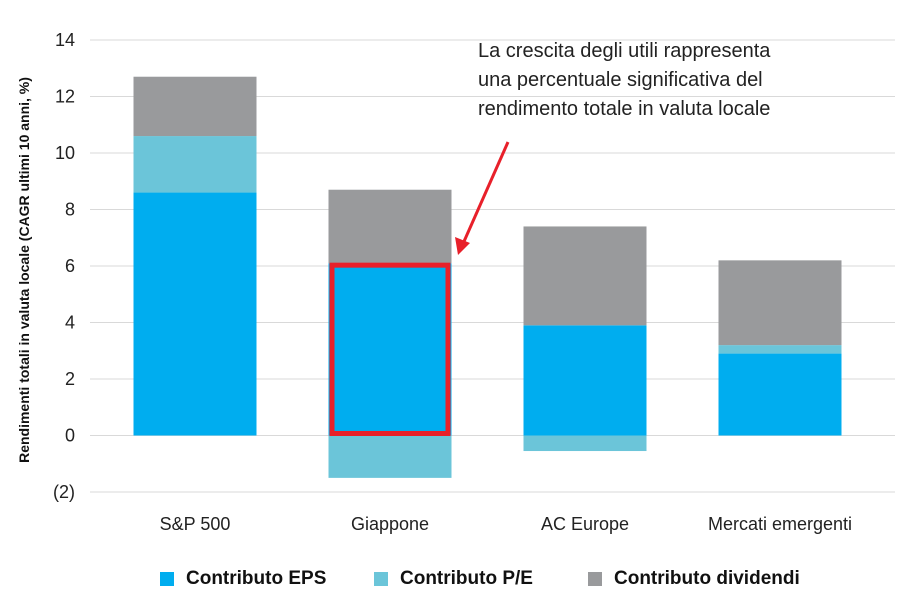 The width and height of the screenshot is (900, 598). I want to click on highlight-box, so click(390, 349).